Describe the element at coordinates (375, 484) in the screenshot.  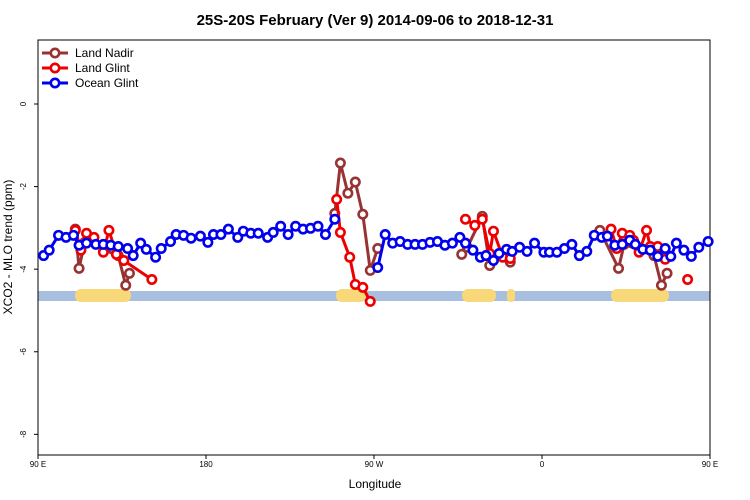
I see `x-axis-title: Longitude` at that location.